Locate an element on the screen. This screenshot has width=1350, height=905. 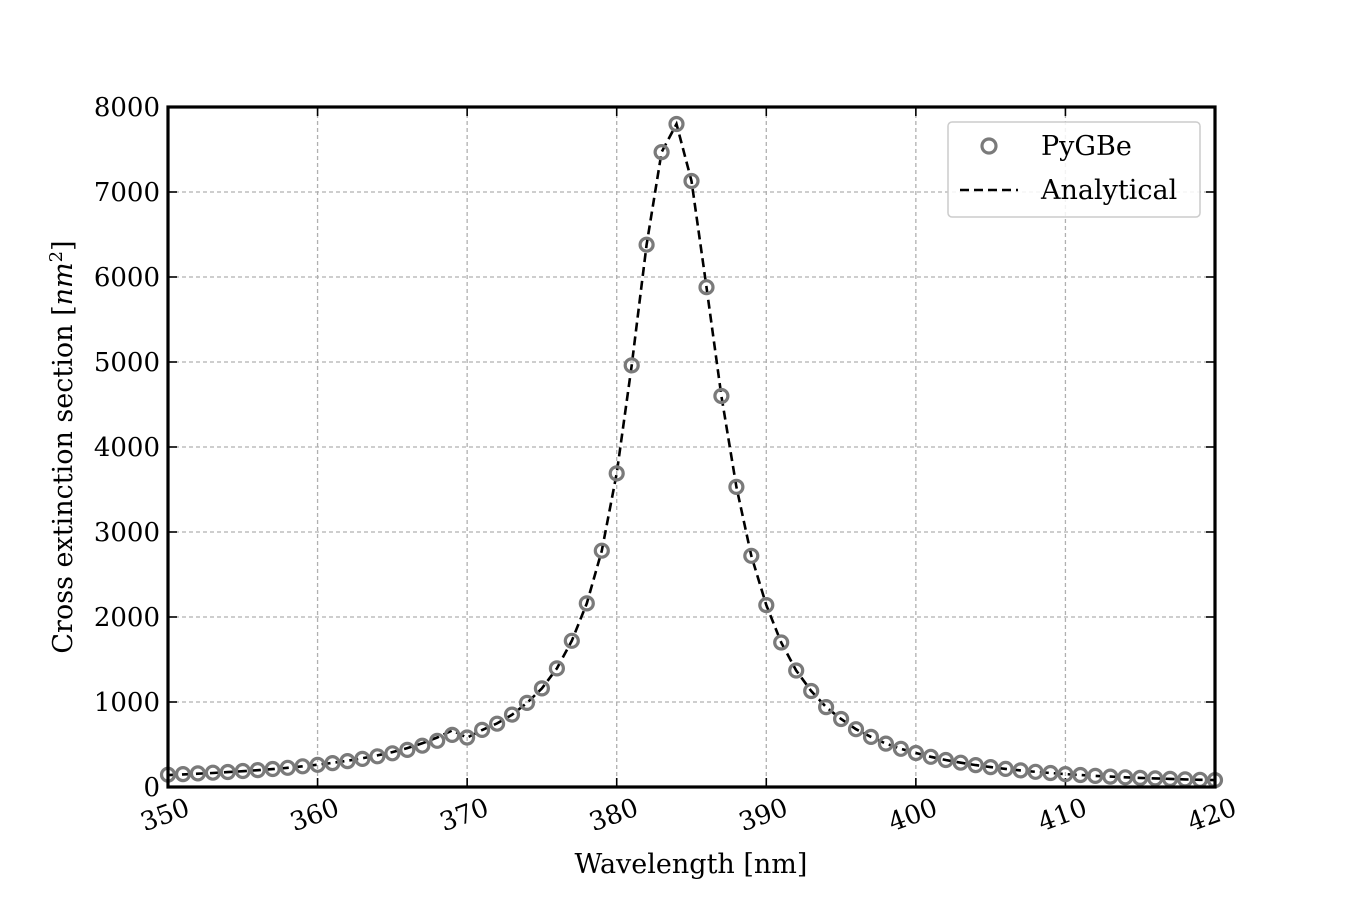
y-tick-label: 4000 is located at coordinates (127, 448).